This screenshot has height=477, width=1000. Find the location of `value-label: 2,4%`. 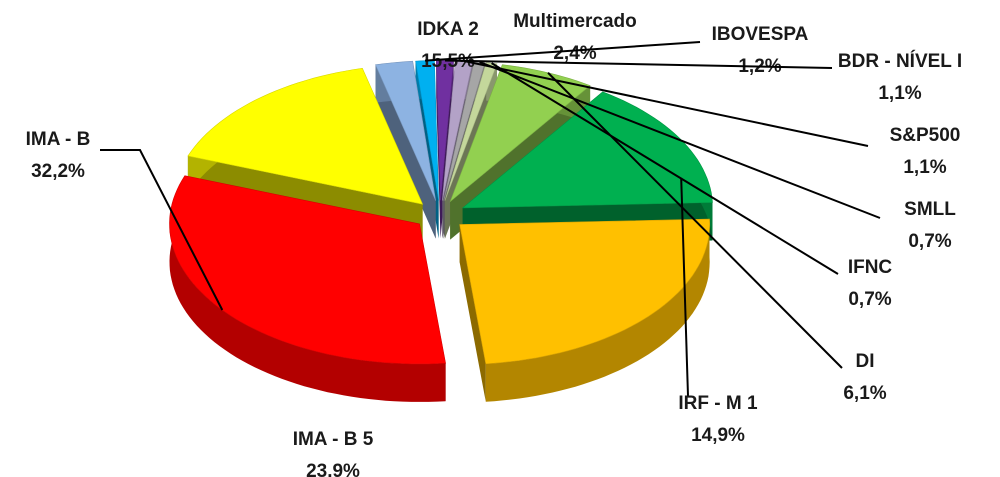

value-label: 2,4% is located at coordinates (574, 53).